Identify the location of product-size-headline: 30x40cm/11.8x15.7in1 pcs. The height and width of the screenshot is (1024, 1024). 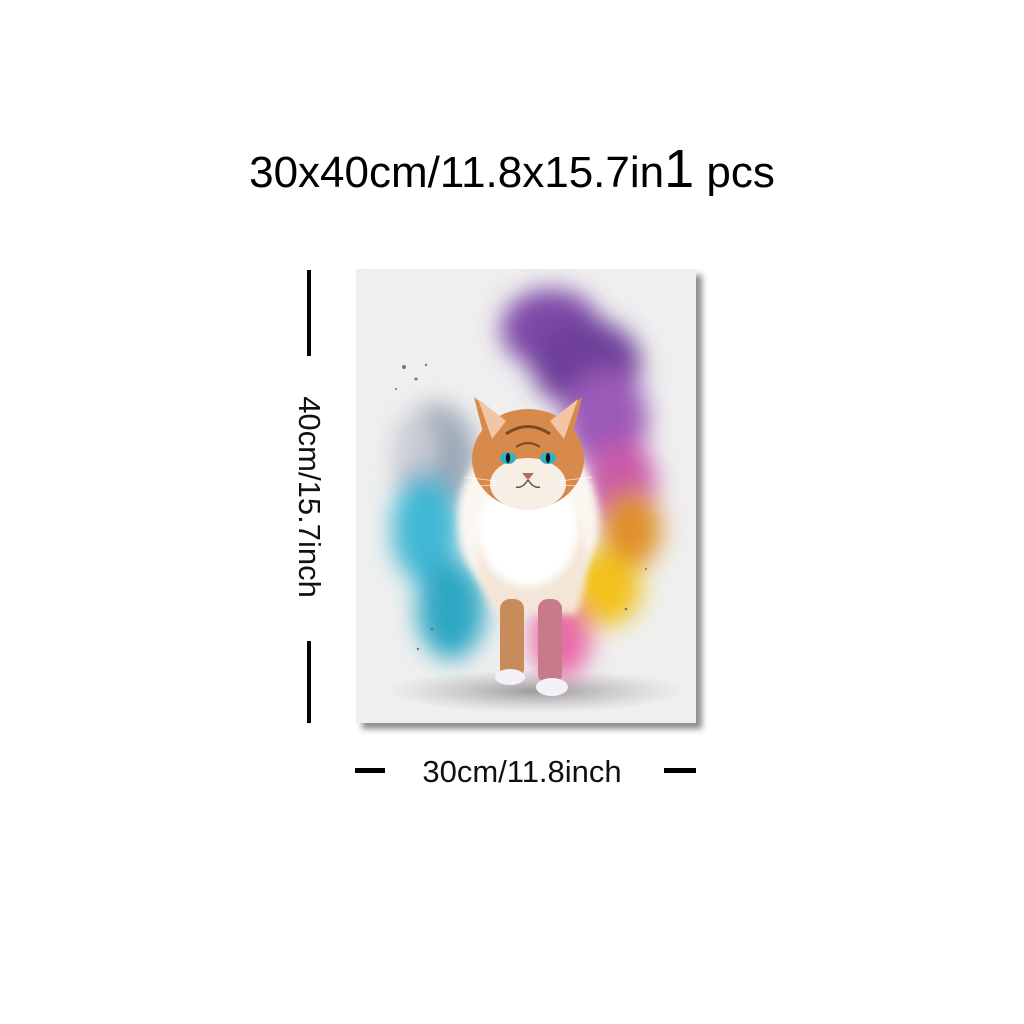
(512, 169).